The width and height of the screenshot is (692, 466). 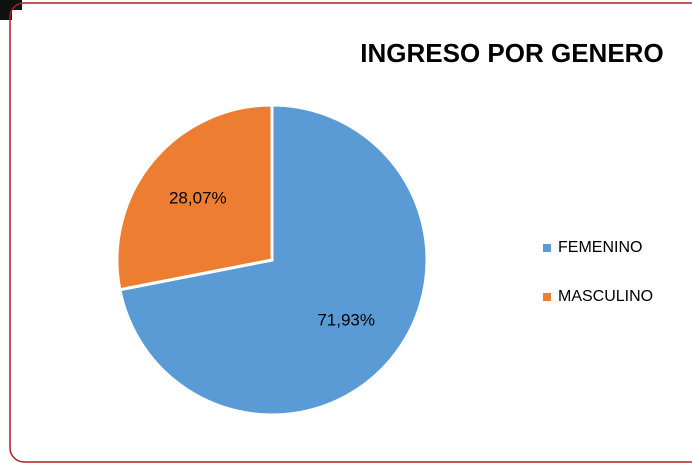 What do you see at coordinates (600, 247) in the screenshot?
I see `legend-label: FEMENINO` at bounding box center [600, 247].